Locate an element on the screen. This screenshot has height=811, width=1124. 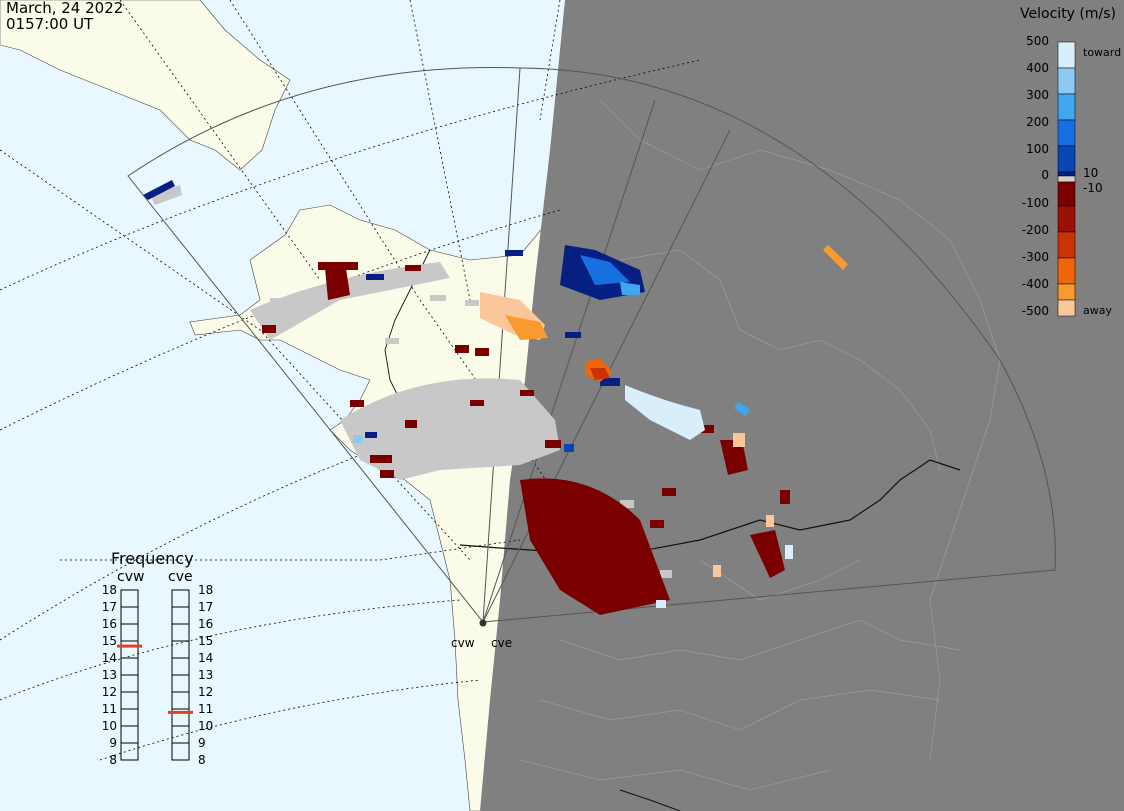
velocity-tick: 100 is located at coordinates (1037, 149).